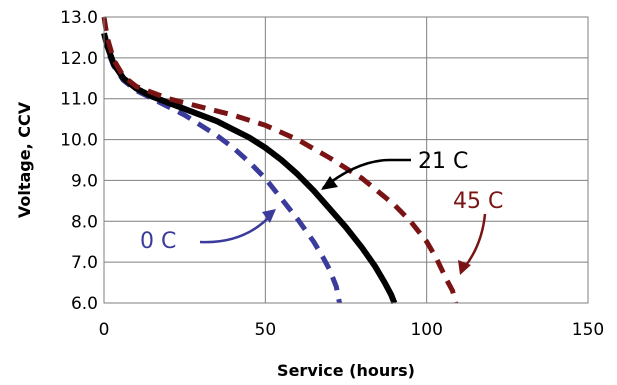  Describe the element at coordinates (269, 216) in the screenshot. I see `annotation-arrowhead-0-c` at that location.